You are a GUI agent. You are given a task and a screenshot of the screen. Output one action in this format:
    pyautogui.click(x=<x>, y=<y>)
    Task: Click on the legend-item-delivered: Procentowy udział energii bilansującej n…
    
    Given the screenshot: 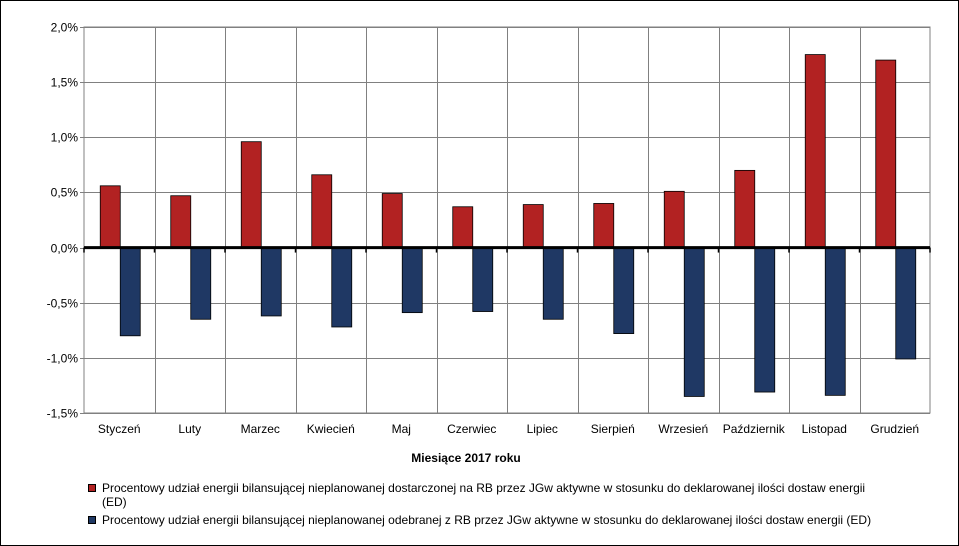 What is the action you would take?
    pyautogui.click(x=488, y=495)
    